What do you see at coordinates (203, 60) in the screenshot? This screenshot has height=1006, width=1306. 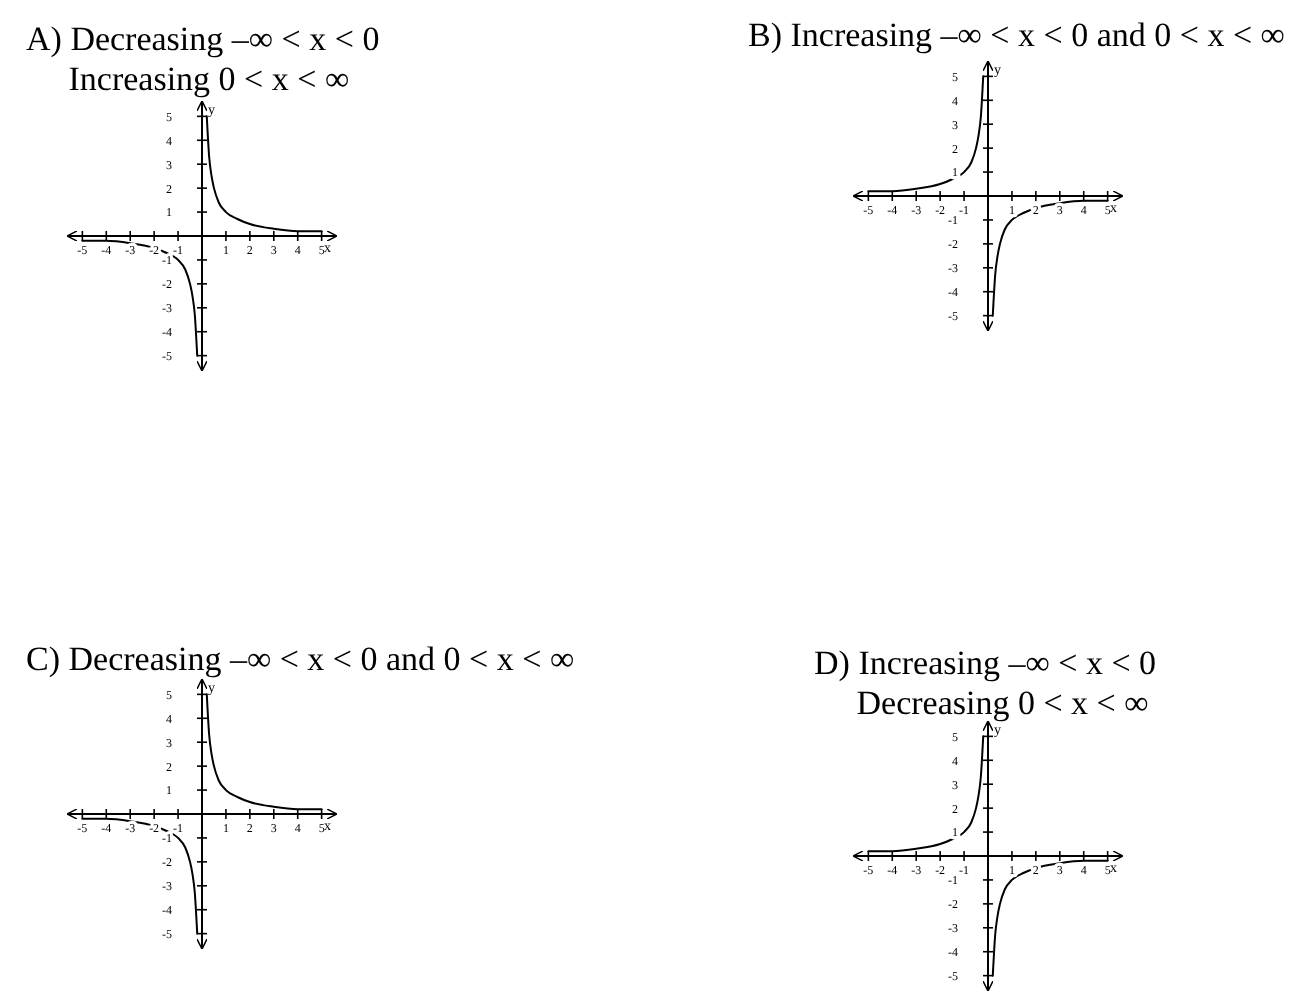 I see `chart-title: A) Decreasing –∞ < x < 0 Increasing 0 < x < ∞` at bounding box center [203, 60].